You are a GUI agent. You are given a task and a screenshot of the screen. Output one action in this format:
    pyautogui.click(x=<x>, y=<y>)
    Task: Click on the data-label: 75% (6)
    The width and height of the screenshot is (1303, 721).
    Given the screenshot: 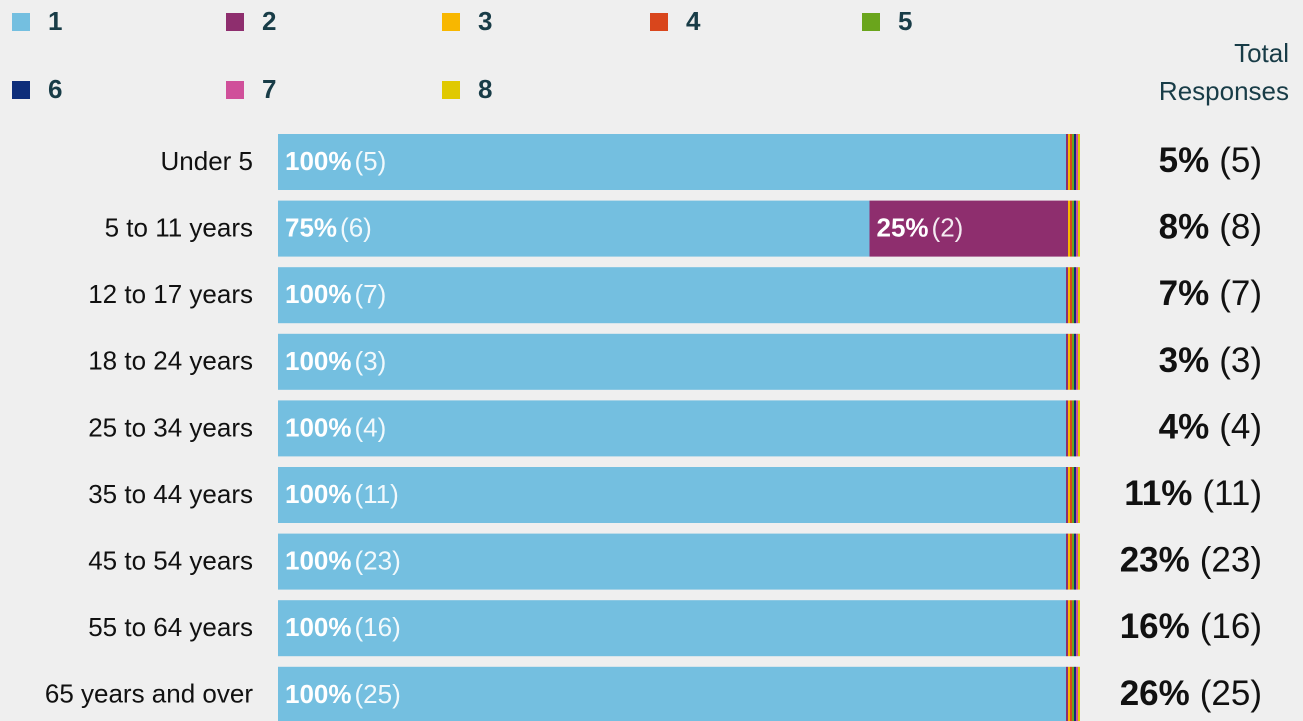 What is the action you would take?
    pyautogui.click(x=328, y=227)
    